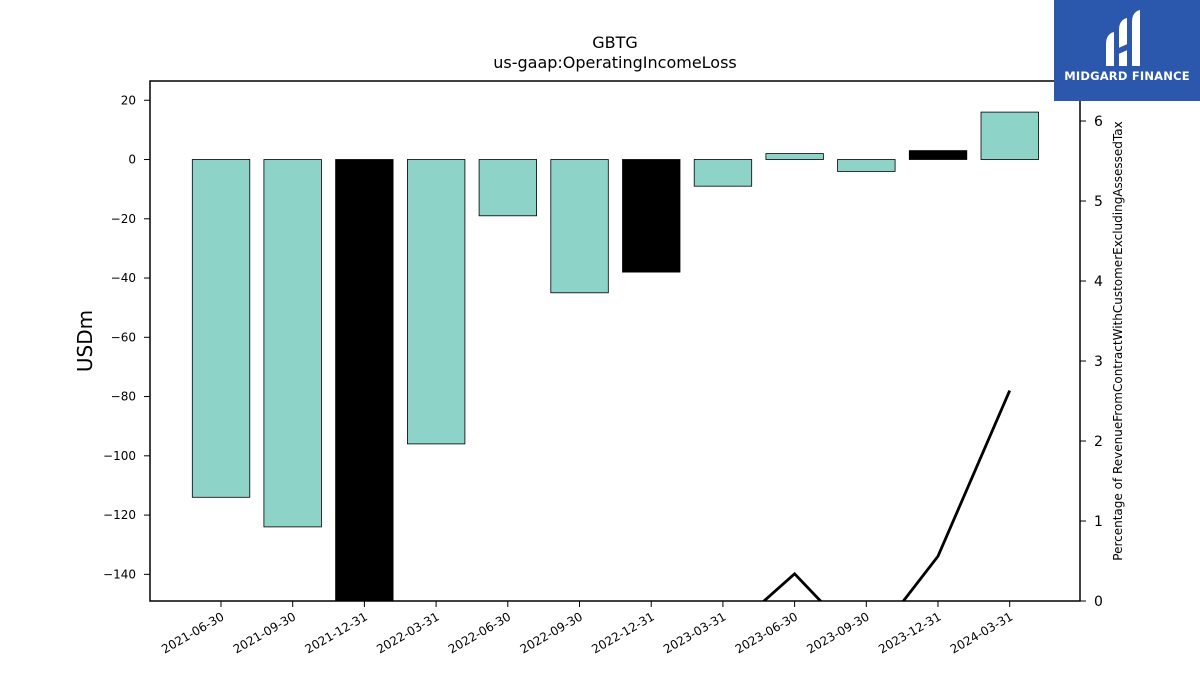  I want to click on y-tick-label: 20, so click(128, 100).